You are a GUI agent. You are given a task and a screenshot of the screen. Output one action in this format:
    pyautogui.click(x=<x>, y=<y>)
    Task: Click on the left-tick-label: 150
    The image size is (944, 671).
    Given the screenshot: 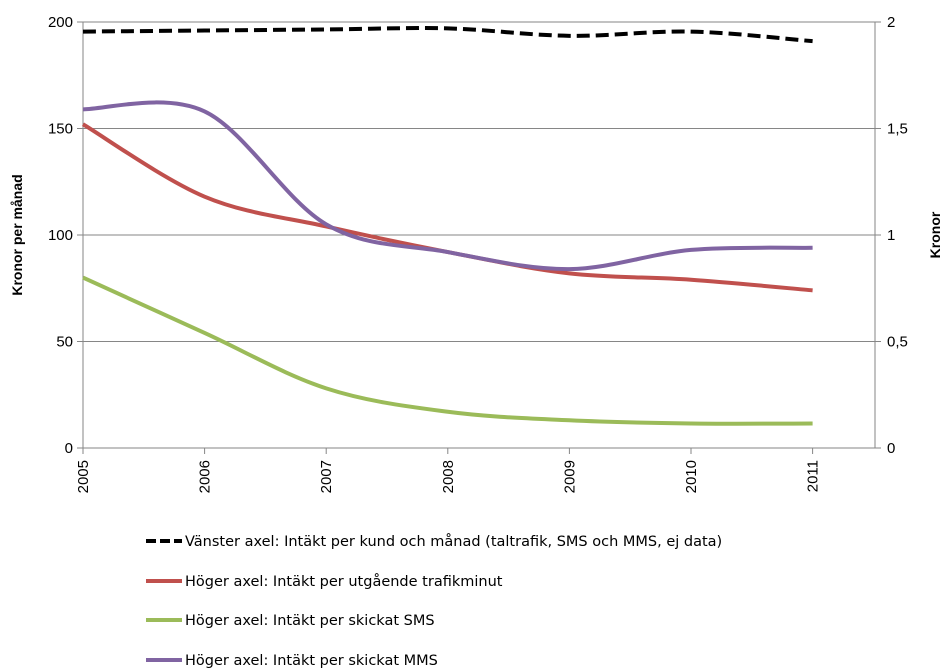 What is the action you would take?
    pyautogui.click(x=60, y=129)
    